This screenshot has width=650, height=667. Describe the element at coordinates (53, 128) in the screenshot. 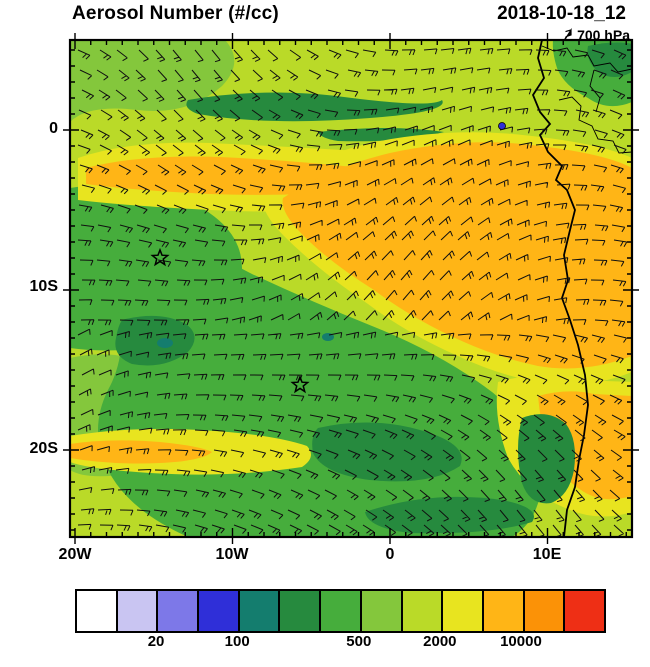

I see `y-axis-label: 0` at that location.